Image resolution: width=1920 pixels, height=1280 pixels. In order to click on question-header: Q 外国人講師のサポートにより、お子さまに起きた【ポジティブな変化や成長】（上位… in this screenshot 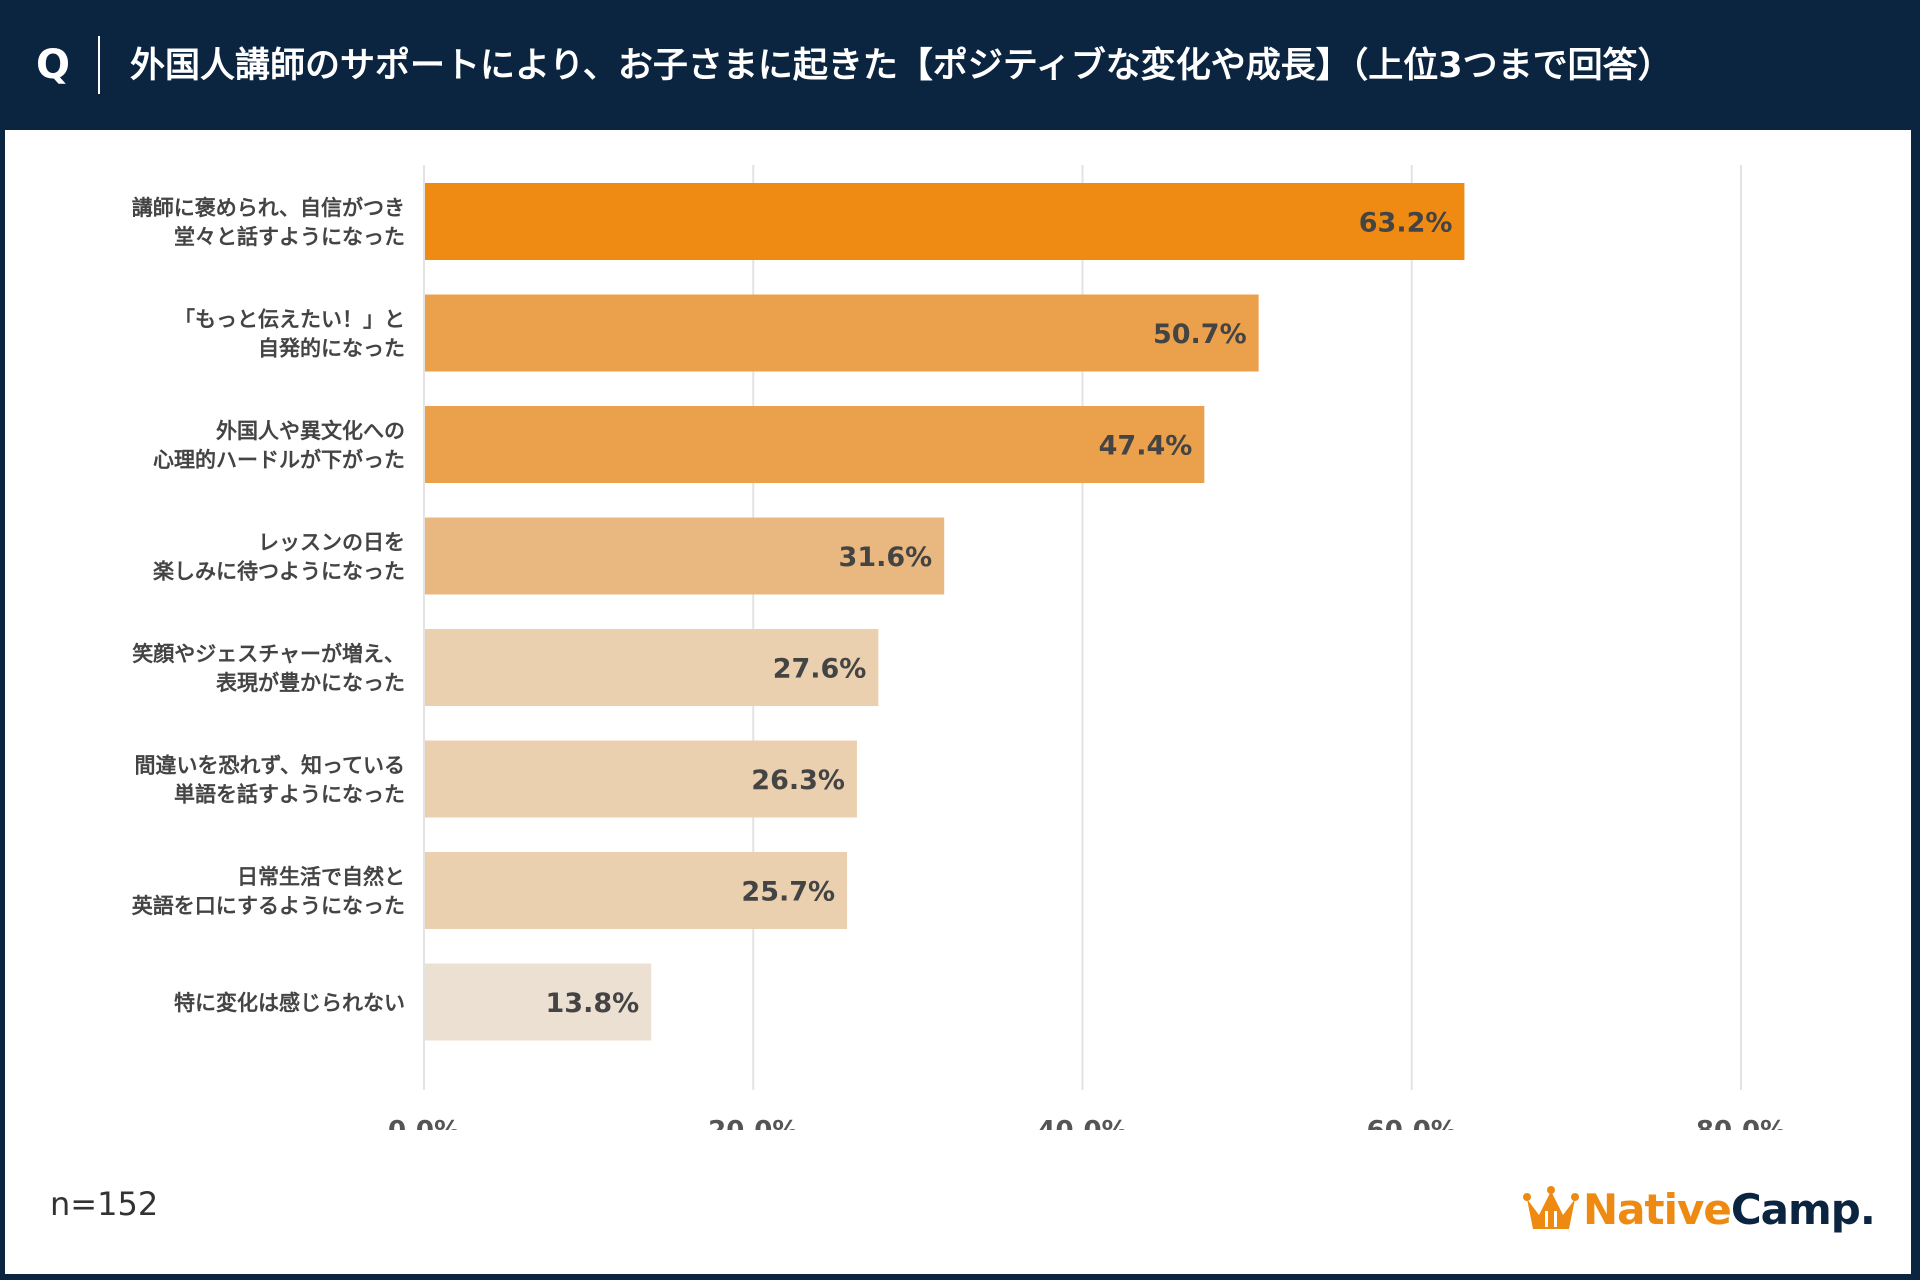, I will do `click(960, 65)`.